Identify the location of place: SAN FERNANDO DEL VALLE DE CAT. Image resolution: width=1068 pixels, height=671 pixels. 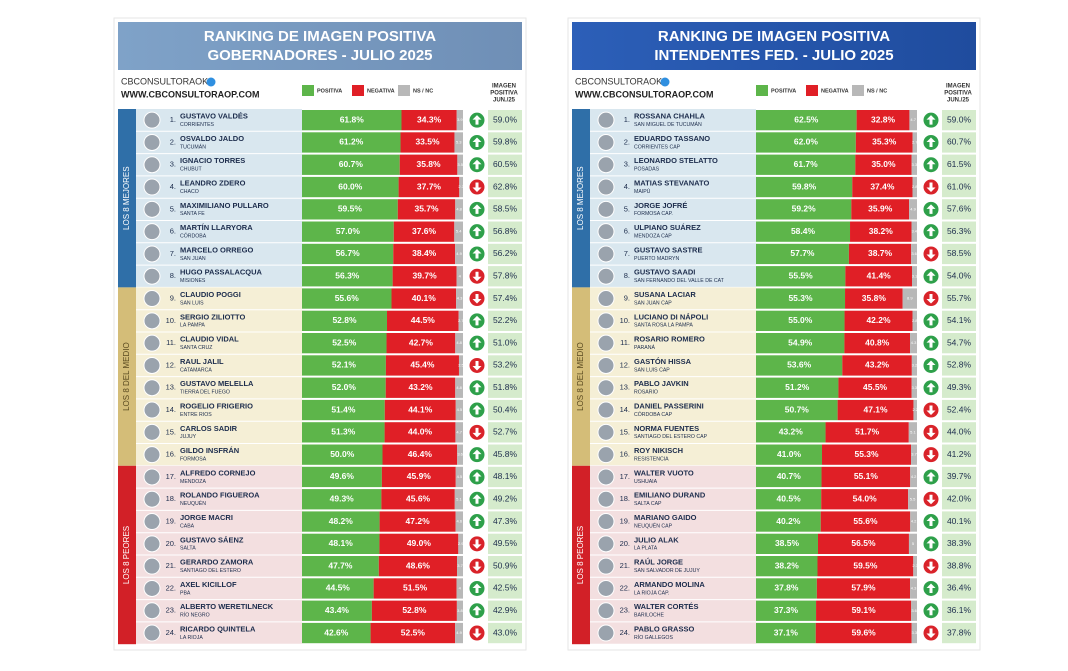
(679, 281).